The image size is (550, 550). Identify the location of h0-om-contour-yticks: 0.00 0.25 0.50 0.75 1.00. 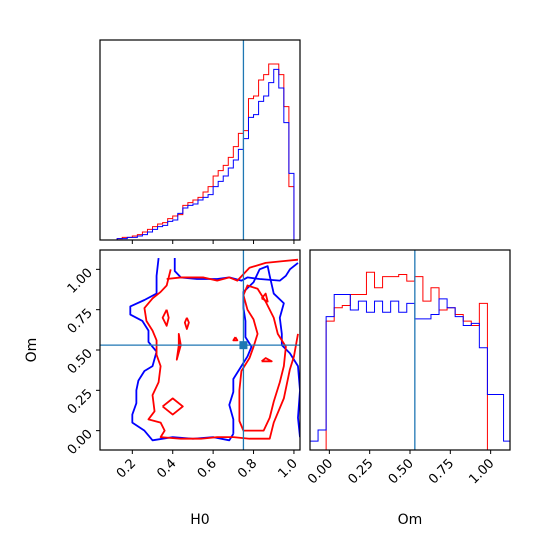
(82, 362).